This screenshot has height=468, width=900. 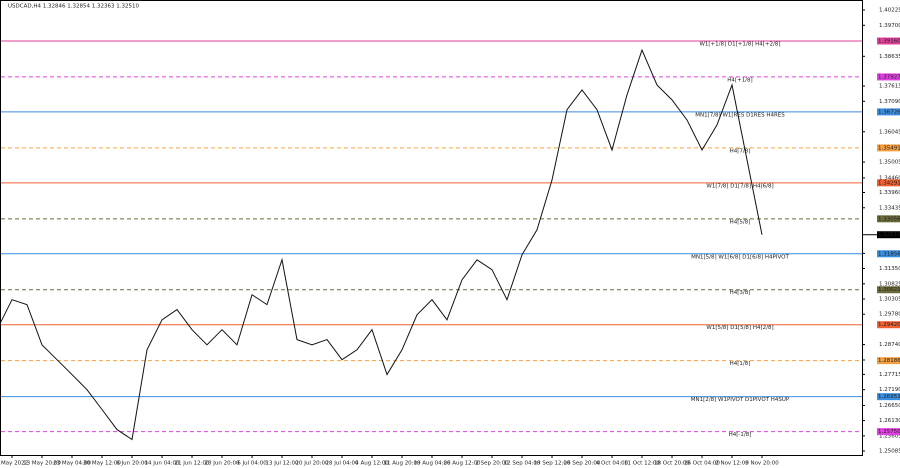 What do you see at coordinates (762, 464) in the screenshot?
I see `x-tick-label: 9 Nov 20:00` at bounding box center [762, 464].